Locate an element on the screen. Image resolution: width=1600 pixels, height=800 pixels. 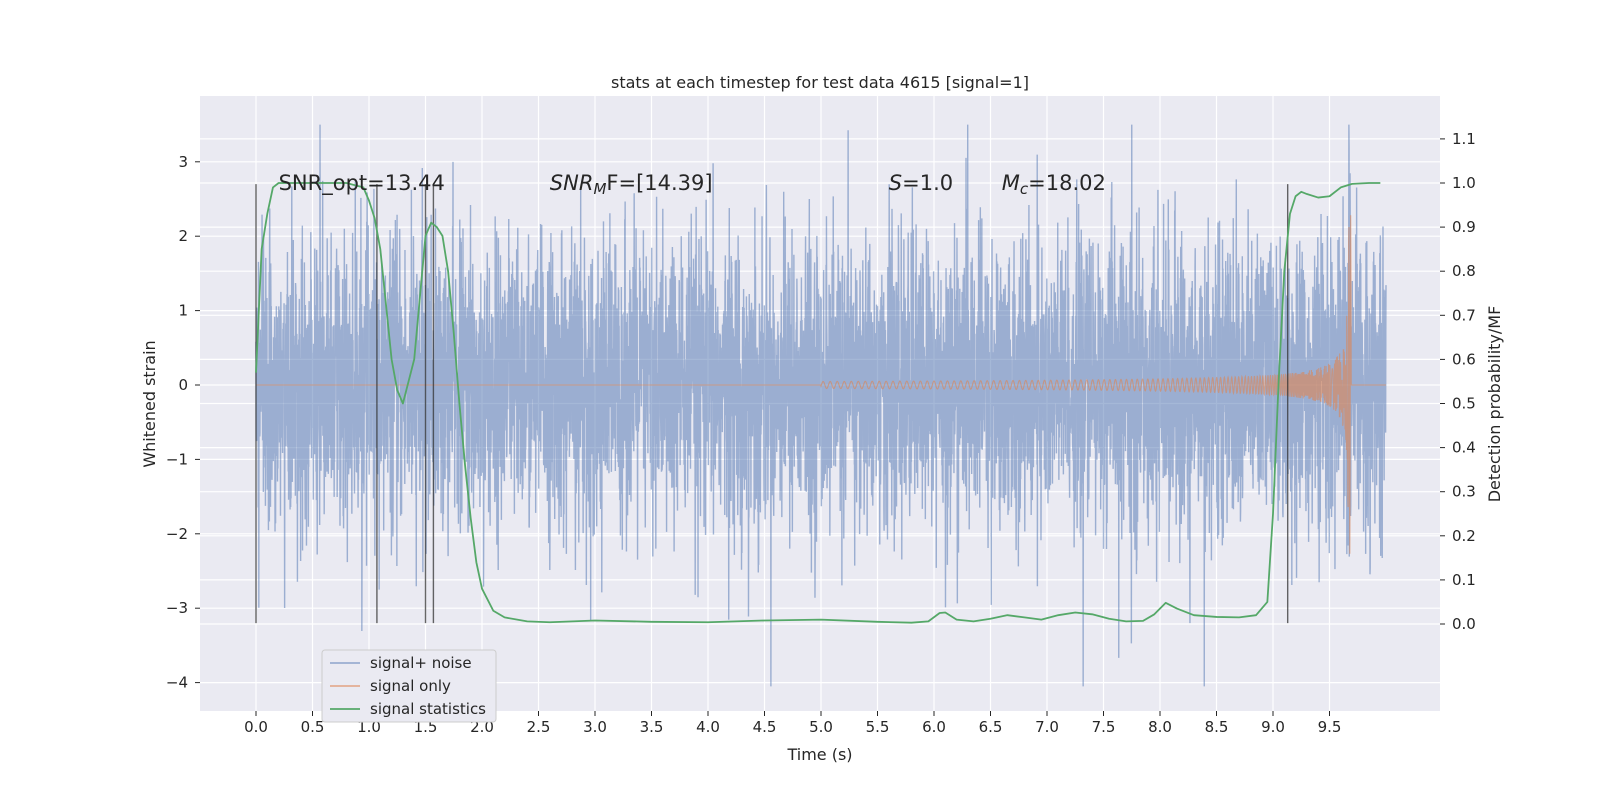
annotation-2: S=1.0 is located at coordinates (921, 183).